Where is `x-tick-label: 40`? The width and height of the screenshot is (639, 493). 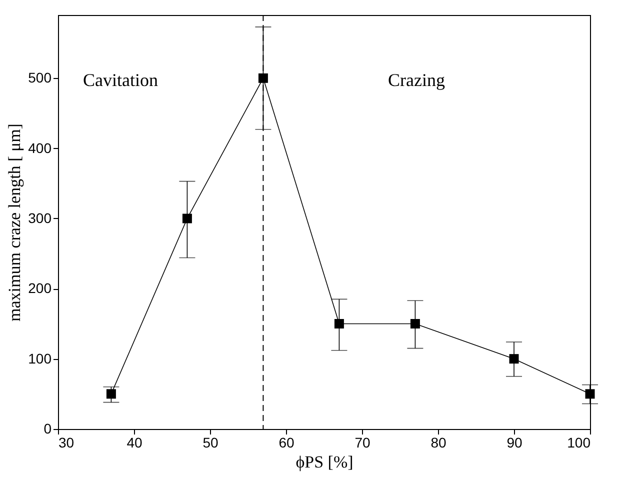 x-tick-label: 40 is located at coordinates (134, 442).